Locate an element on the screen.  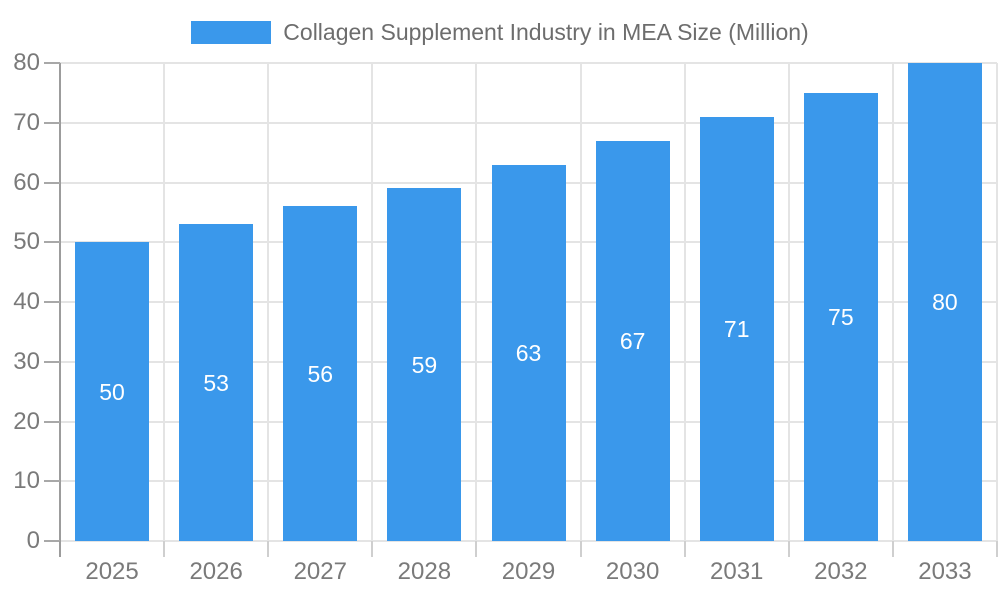
x-axis-stub is located at coordinates (60, 549).